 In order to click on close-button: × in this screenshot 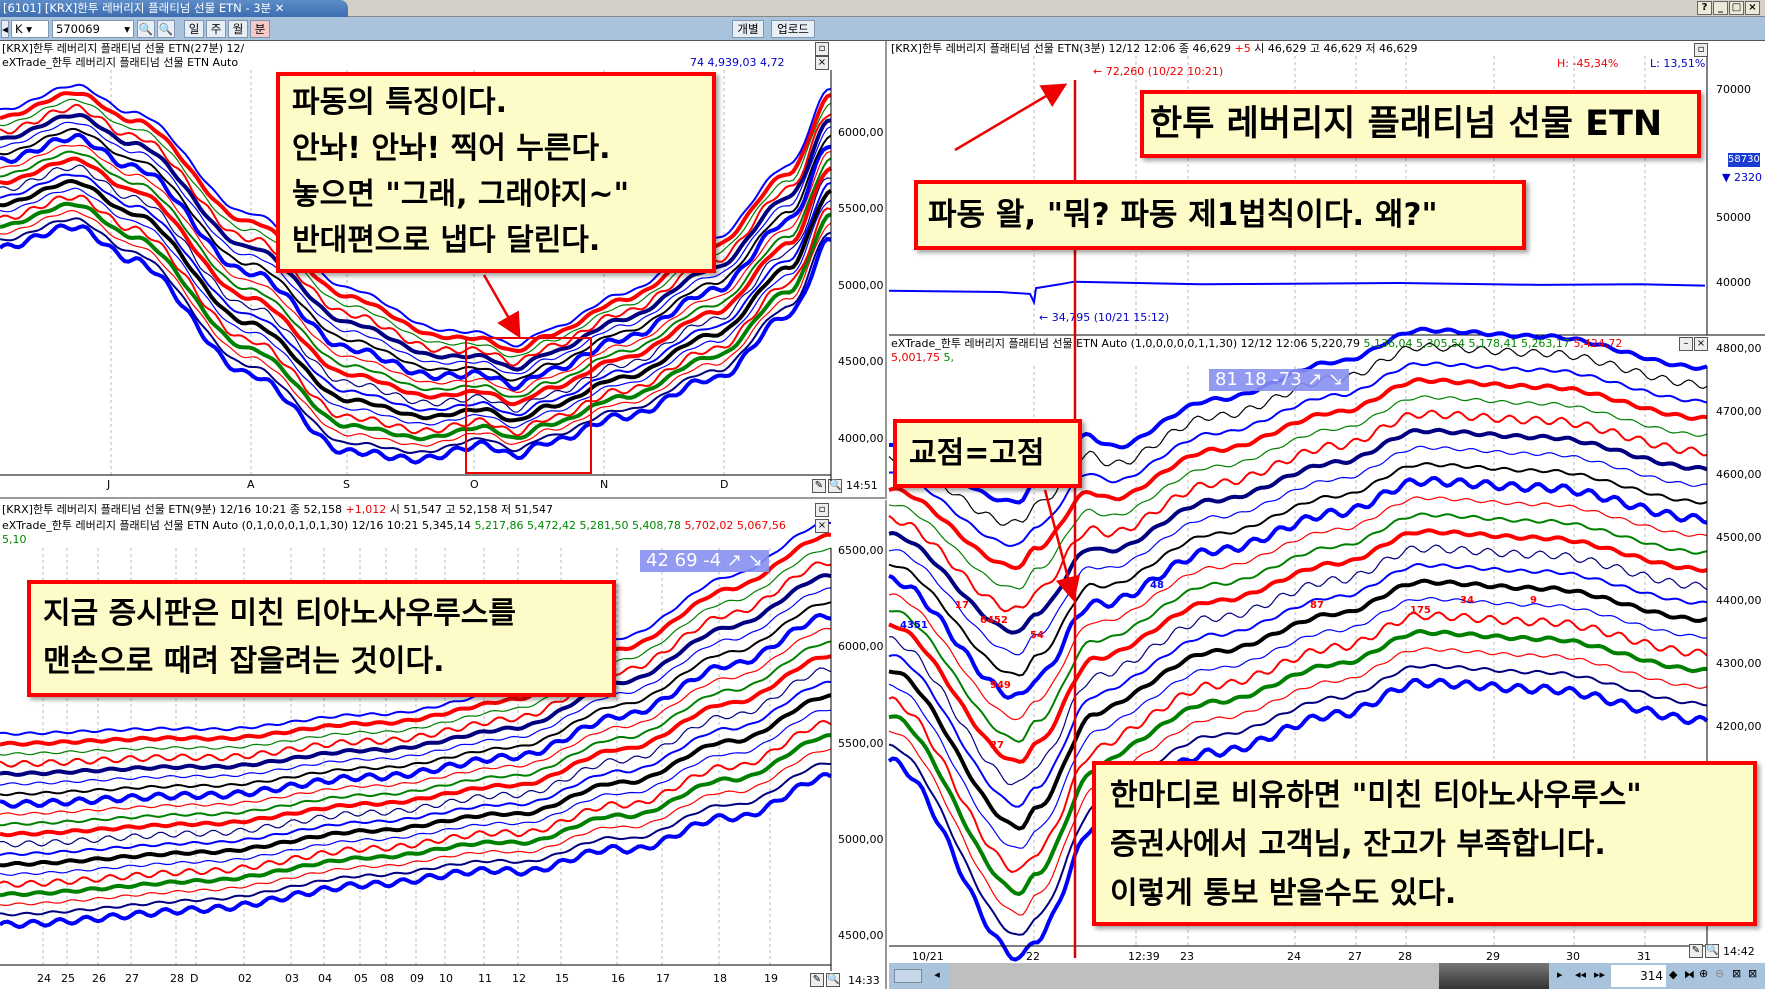, I will do `click(1752, 8)`.